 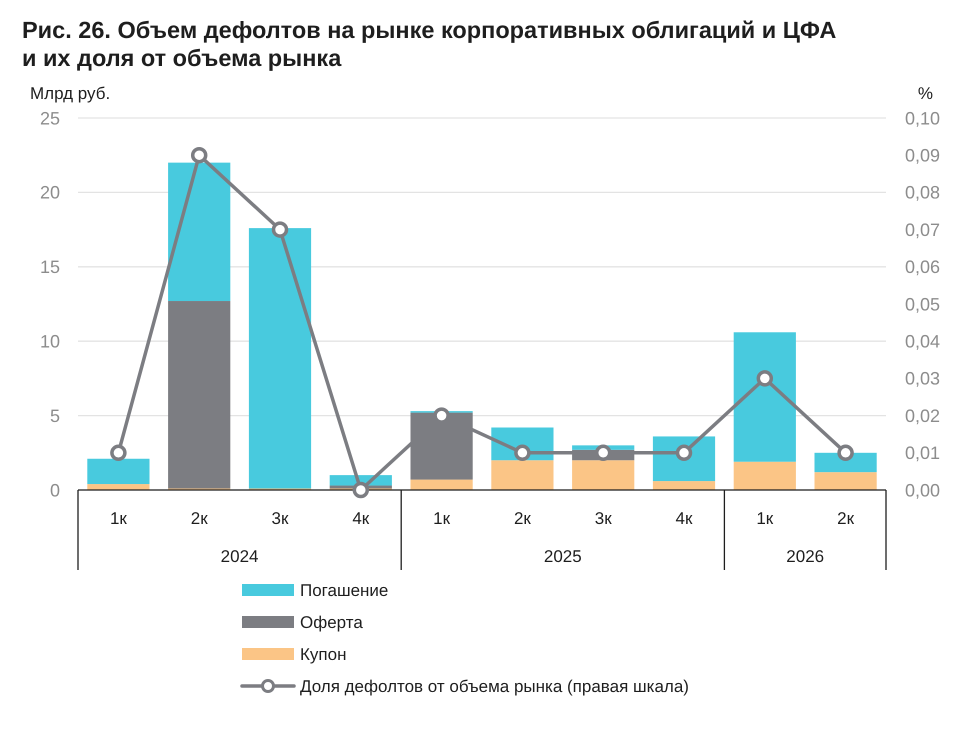 What do you see at coordinates (494, 686) in the screenshot?
I see `legend-label: Доля дефолтов от объема рынка (правая шкала)` at bounding box center [494, 686].